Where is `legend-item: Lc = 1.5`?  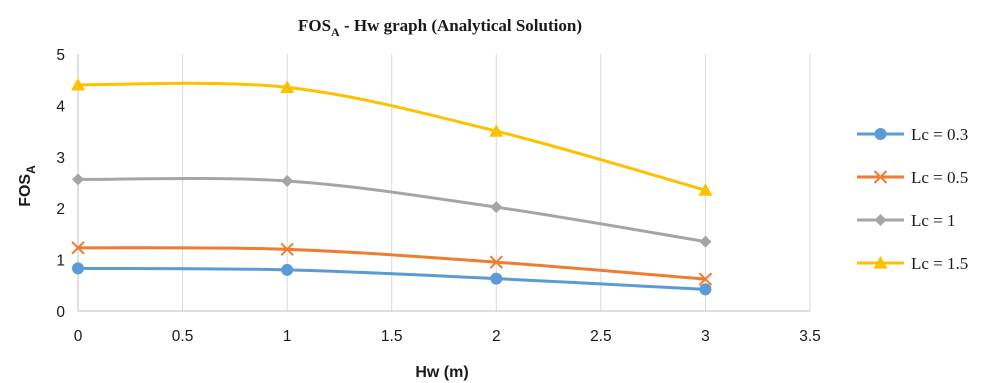 legend-item: Lc = 1.5 is located at coordinates (912, 263).